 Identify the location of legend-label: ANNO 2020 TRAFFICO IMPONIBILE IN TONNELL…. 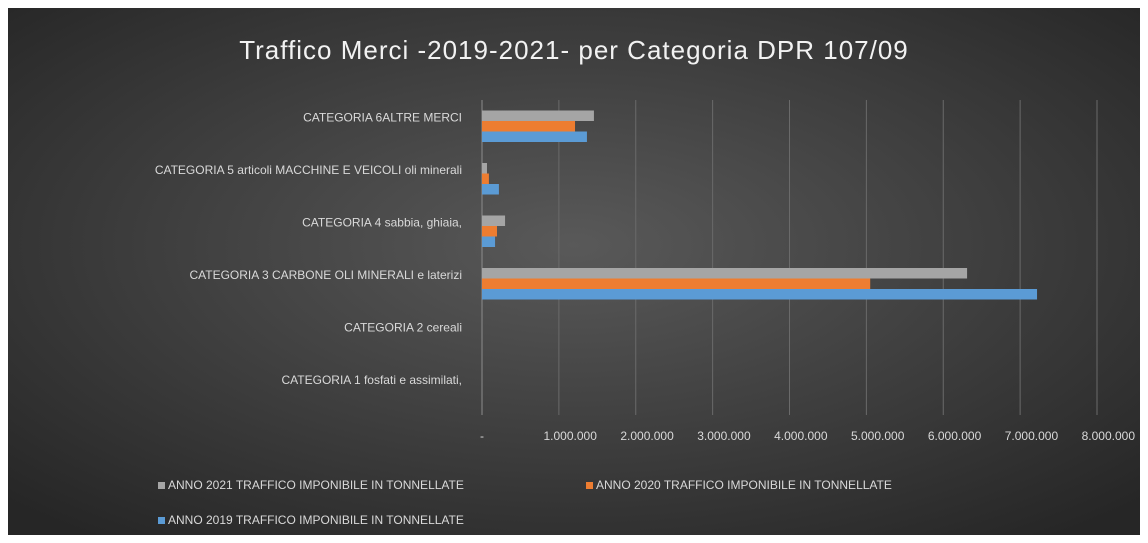
(744, 485).